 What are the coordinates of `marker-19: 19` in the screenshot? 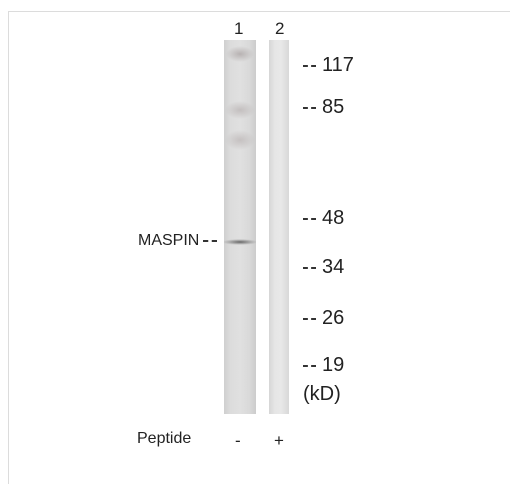 It's located at (323, 365).